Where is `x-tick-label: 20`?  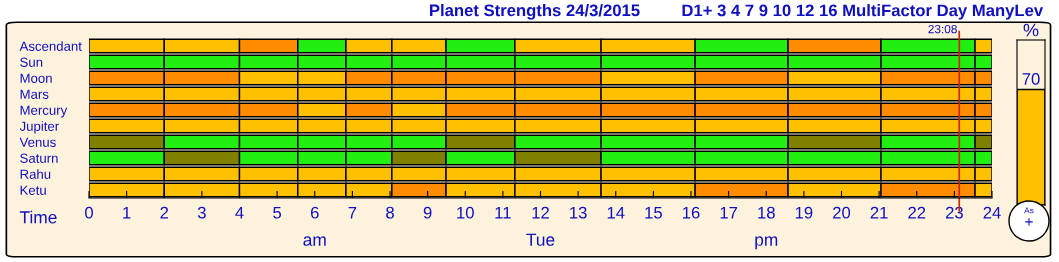 x-tick-label: 20 is located at coordinates (842, 212).